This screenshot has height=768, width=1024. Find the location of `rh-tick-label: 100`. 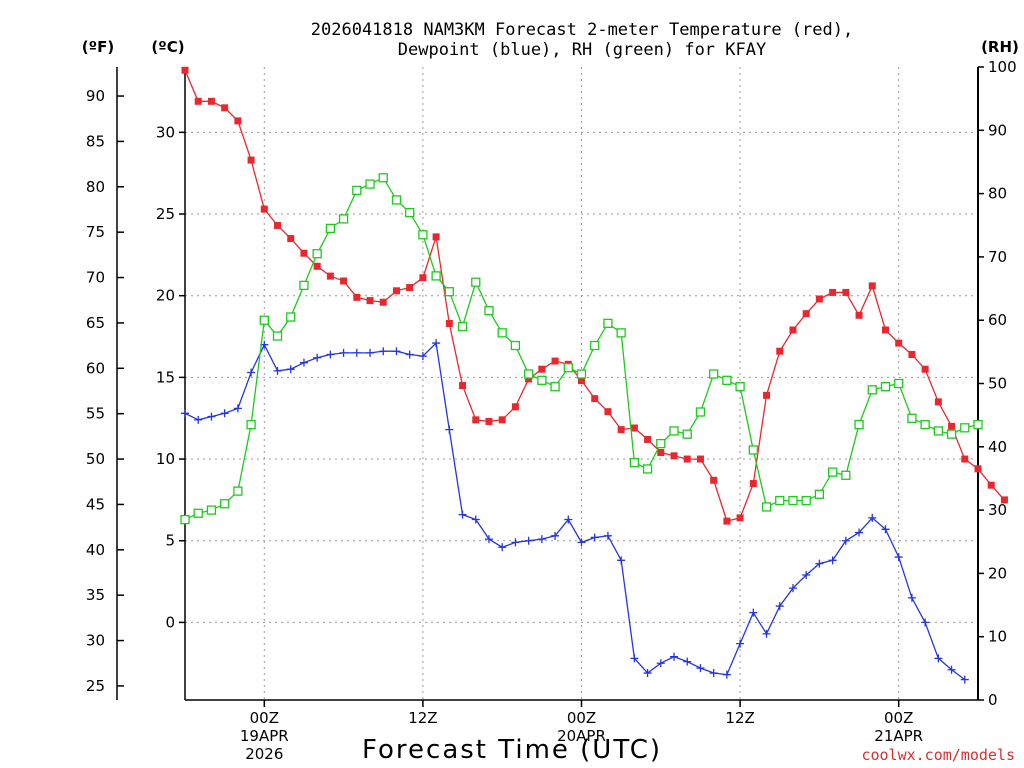

rh-tick-label: 100 is located at coordinates (1002, 67).